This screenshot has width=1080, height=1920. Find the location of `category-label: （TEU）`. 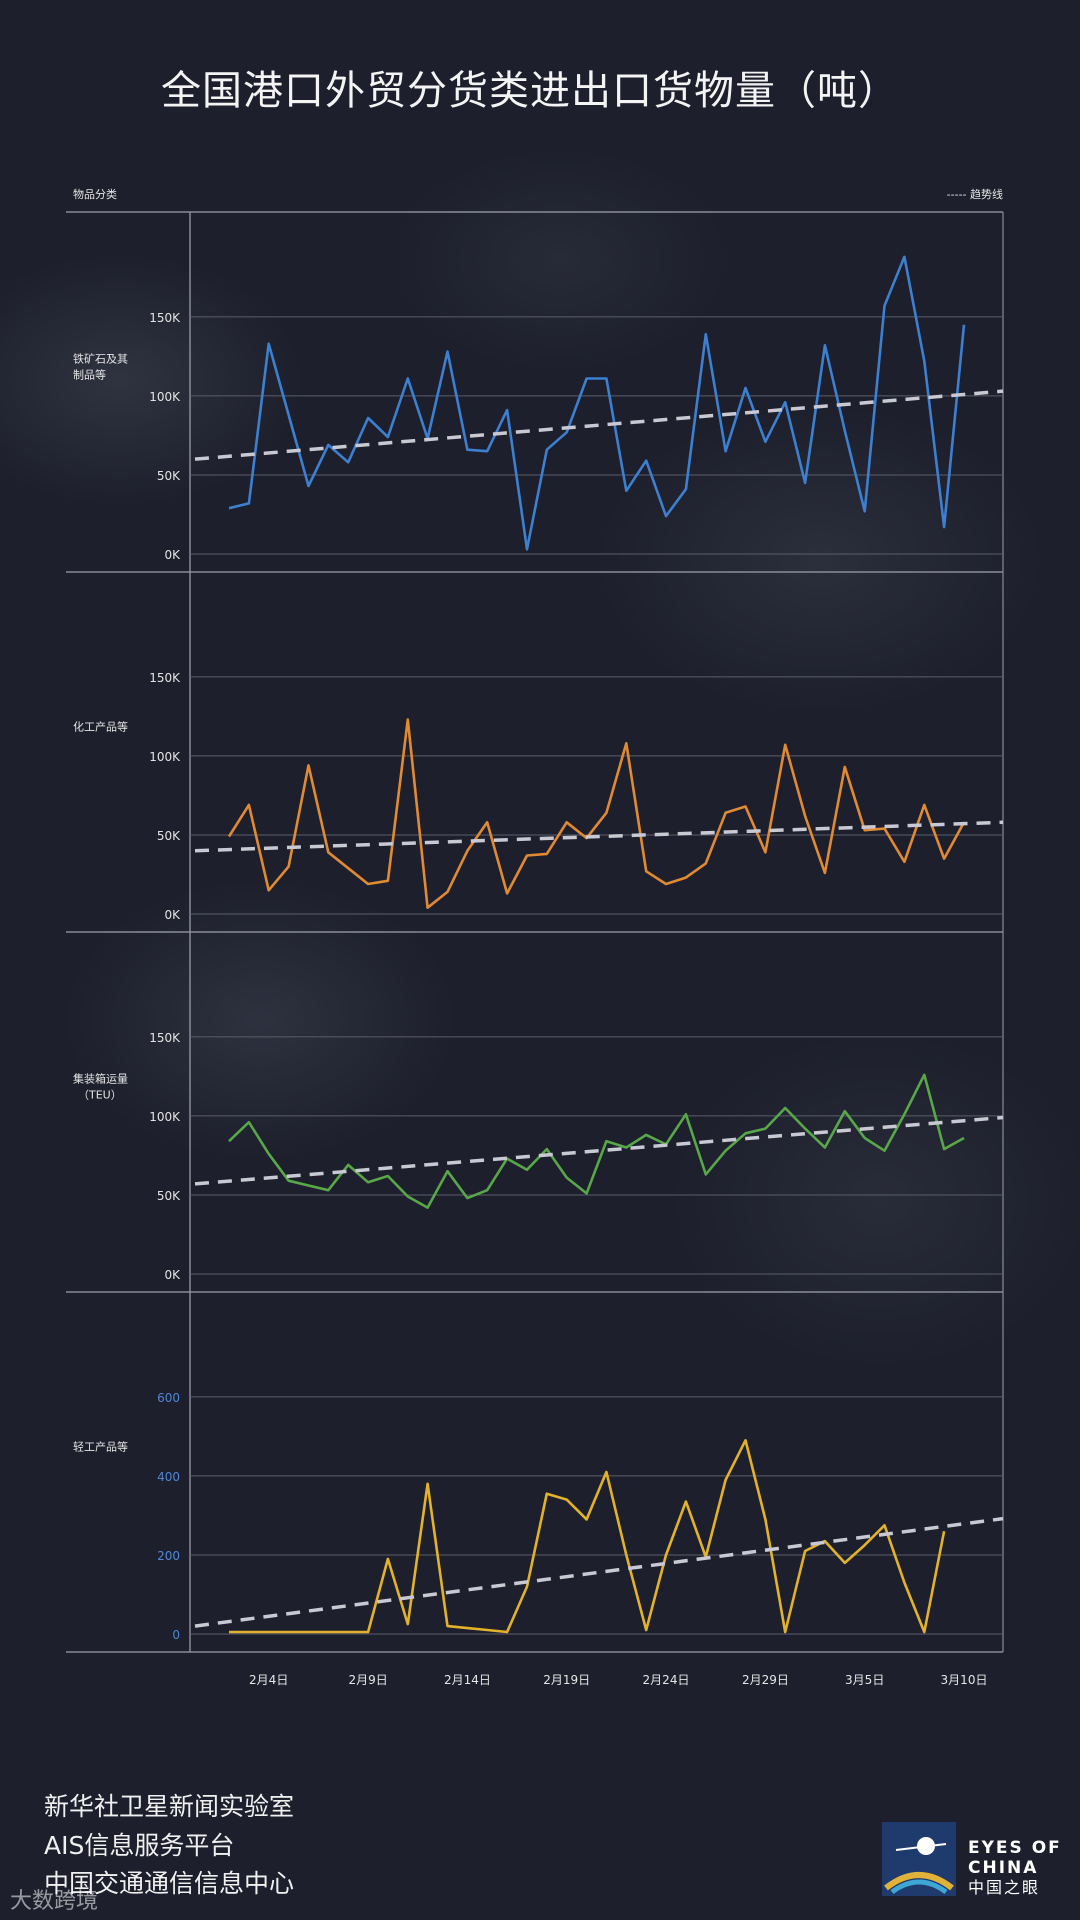

category-label: （TEU） is located at coordinates (100, 1094).